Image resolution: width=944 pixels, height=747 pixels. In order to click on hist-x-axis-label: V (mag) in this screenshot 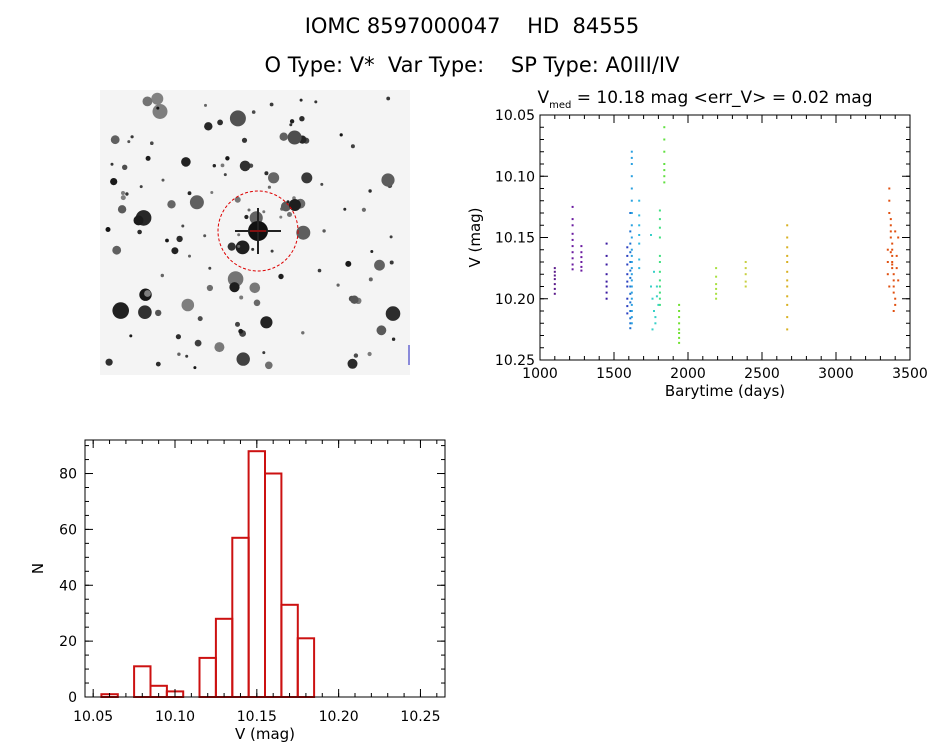, I will do `click(265, 734)`.